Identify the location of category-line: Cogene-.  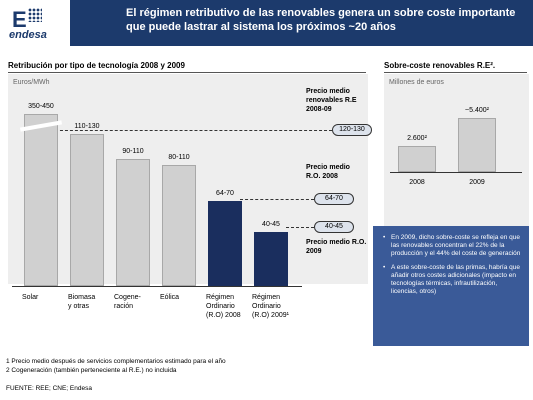
(127, 297).